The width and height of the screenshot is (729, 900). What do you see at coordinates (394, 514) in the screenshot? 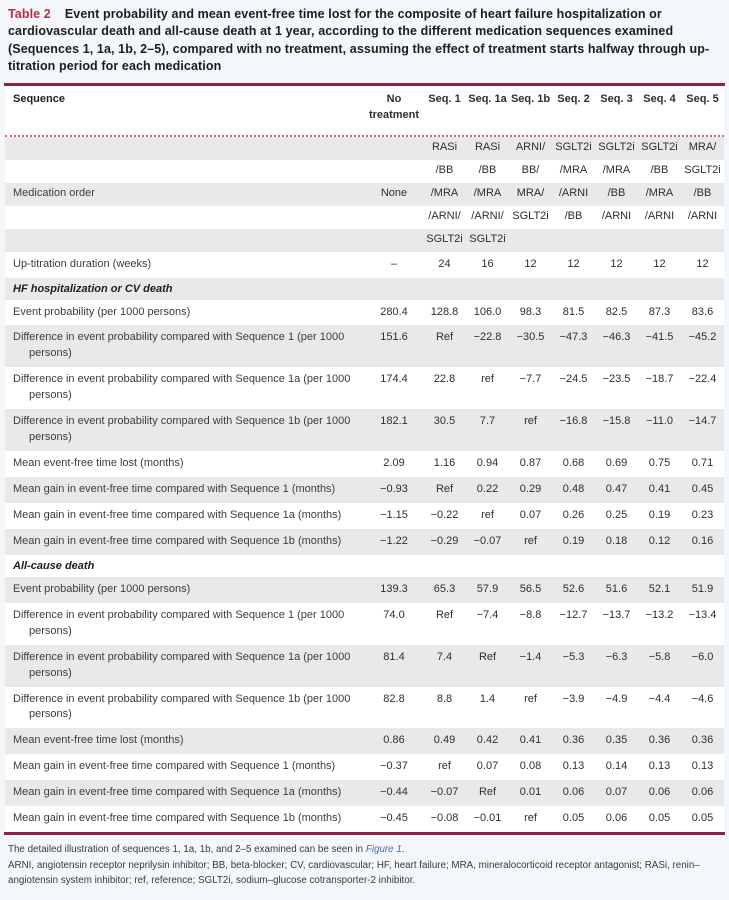
I see `section-1-row-7-col-0: −1.15` at bounding box center [394, 514].